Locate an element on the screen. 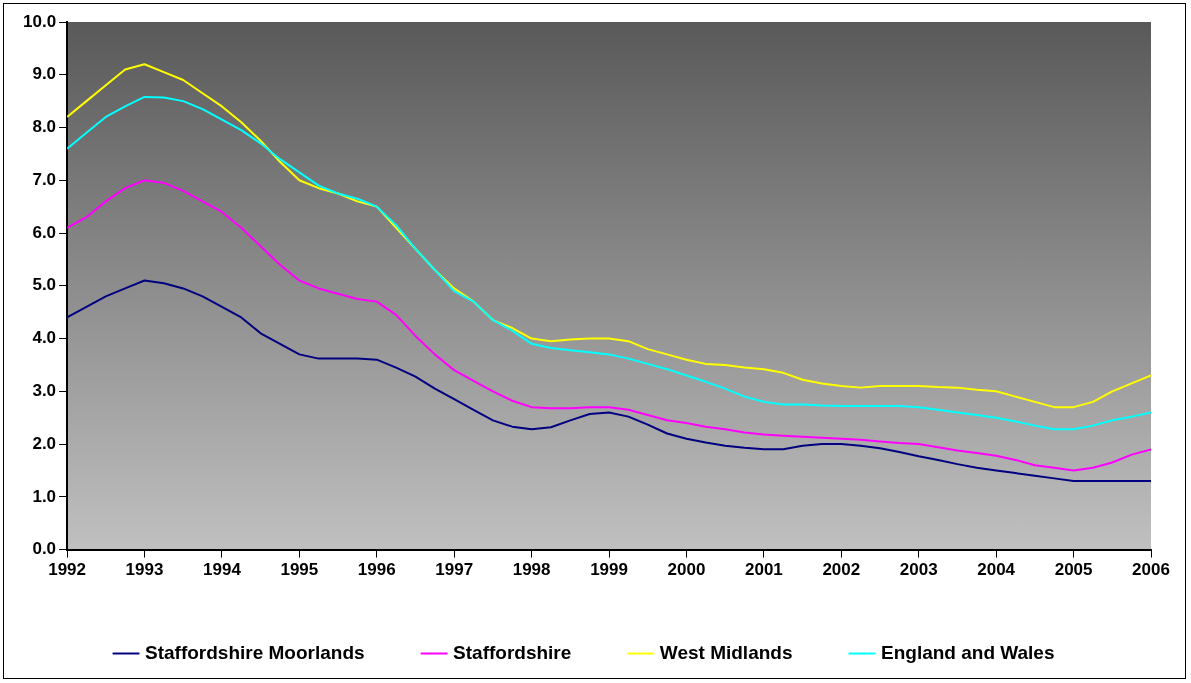 The width and height of the screenshot is (1191, 683). x-tick-label: 1994 is located at coordinates (222, 570).